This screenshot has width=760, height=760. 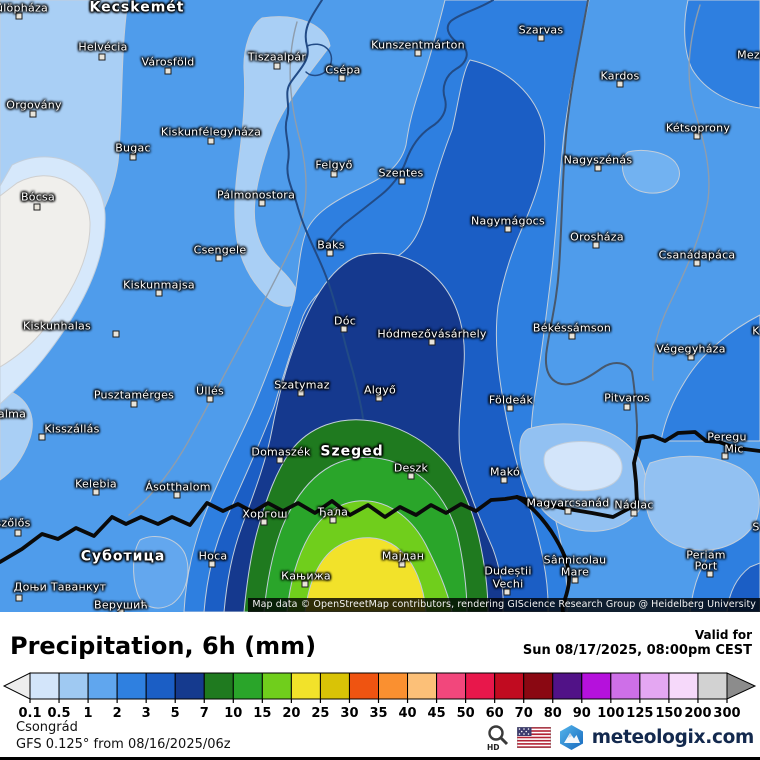 What do you see at coordinates (706, 555) in the screenshot?
I see `town-label: Periam` at bounding box center [706, 555].